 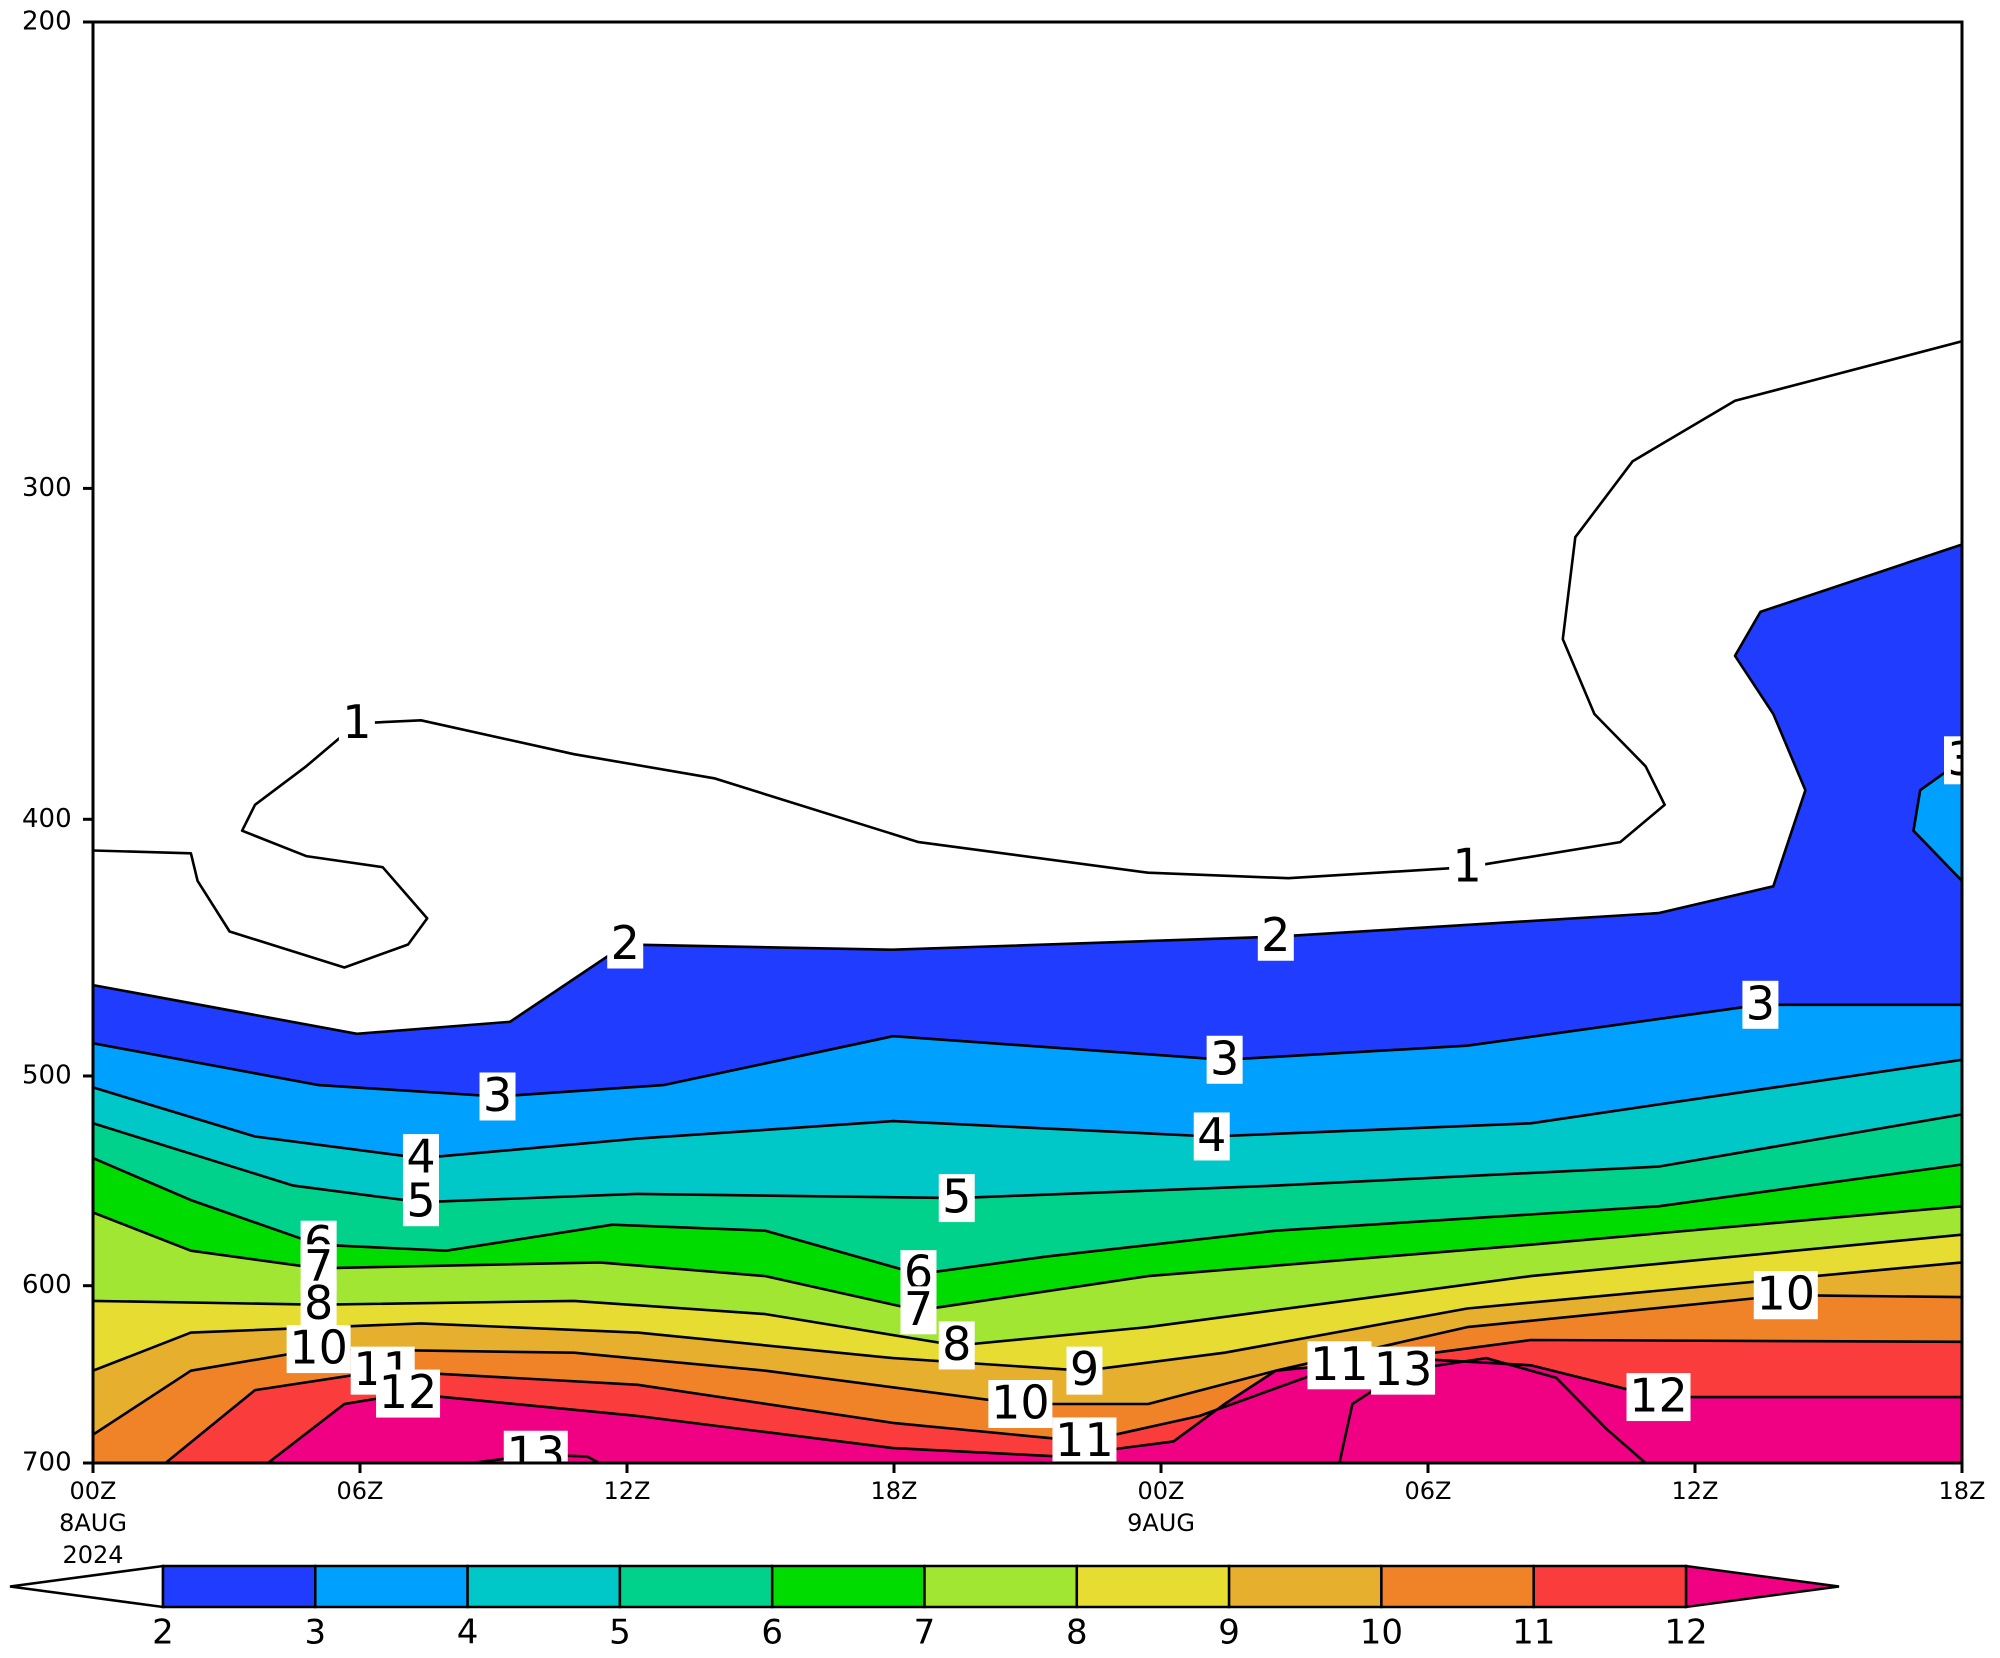 I want to click on colorbar-label: 3, so click(x=315, y=1633).